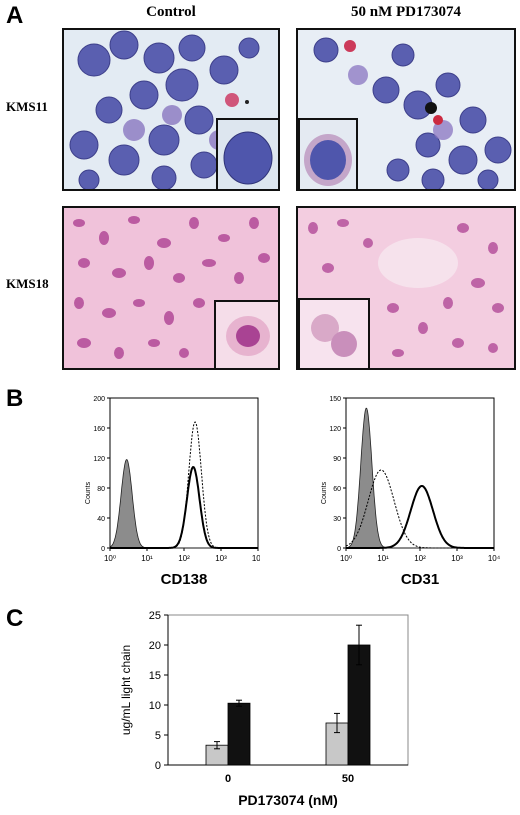 This screenshot has height=815, width=520. What do you see at coordinates (155, 706) in the screenshot?
I see `y-tick-label: 10` at bounding box center [155, 706].